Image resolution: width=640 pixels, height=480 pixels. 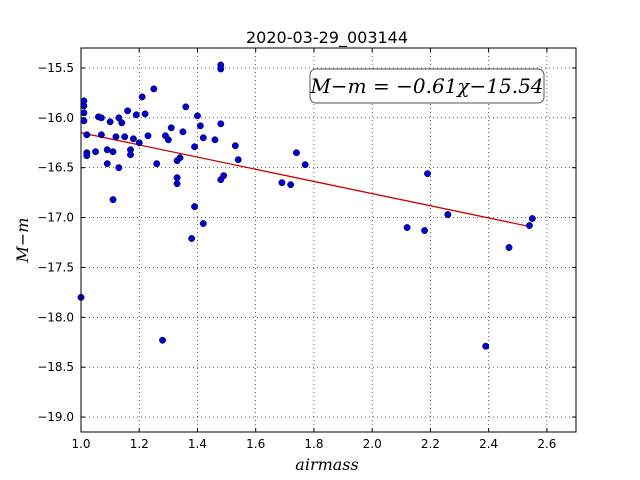 I want to click on y-tick-label: −17.5, so click(x=55, y=267).